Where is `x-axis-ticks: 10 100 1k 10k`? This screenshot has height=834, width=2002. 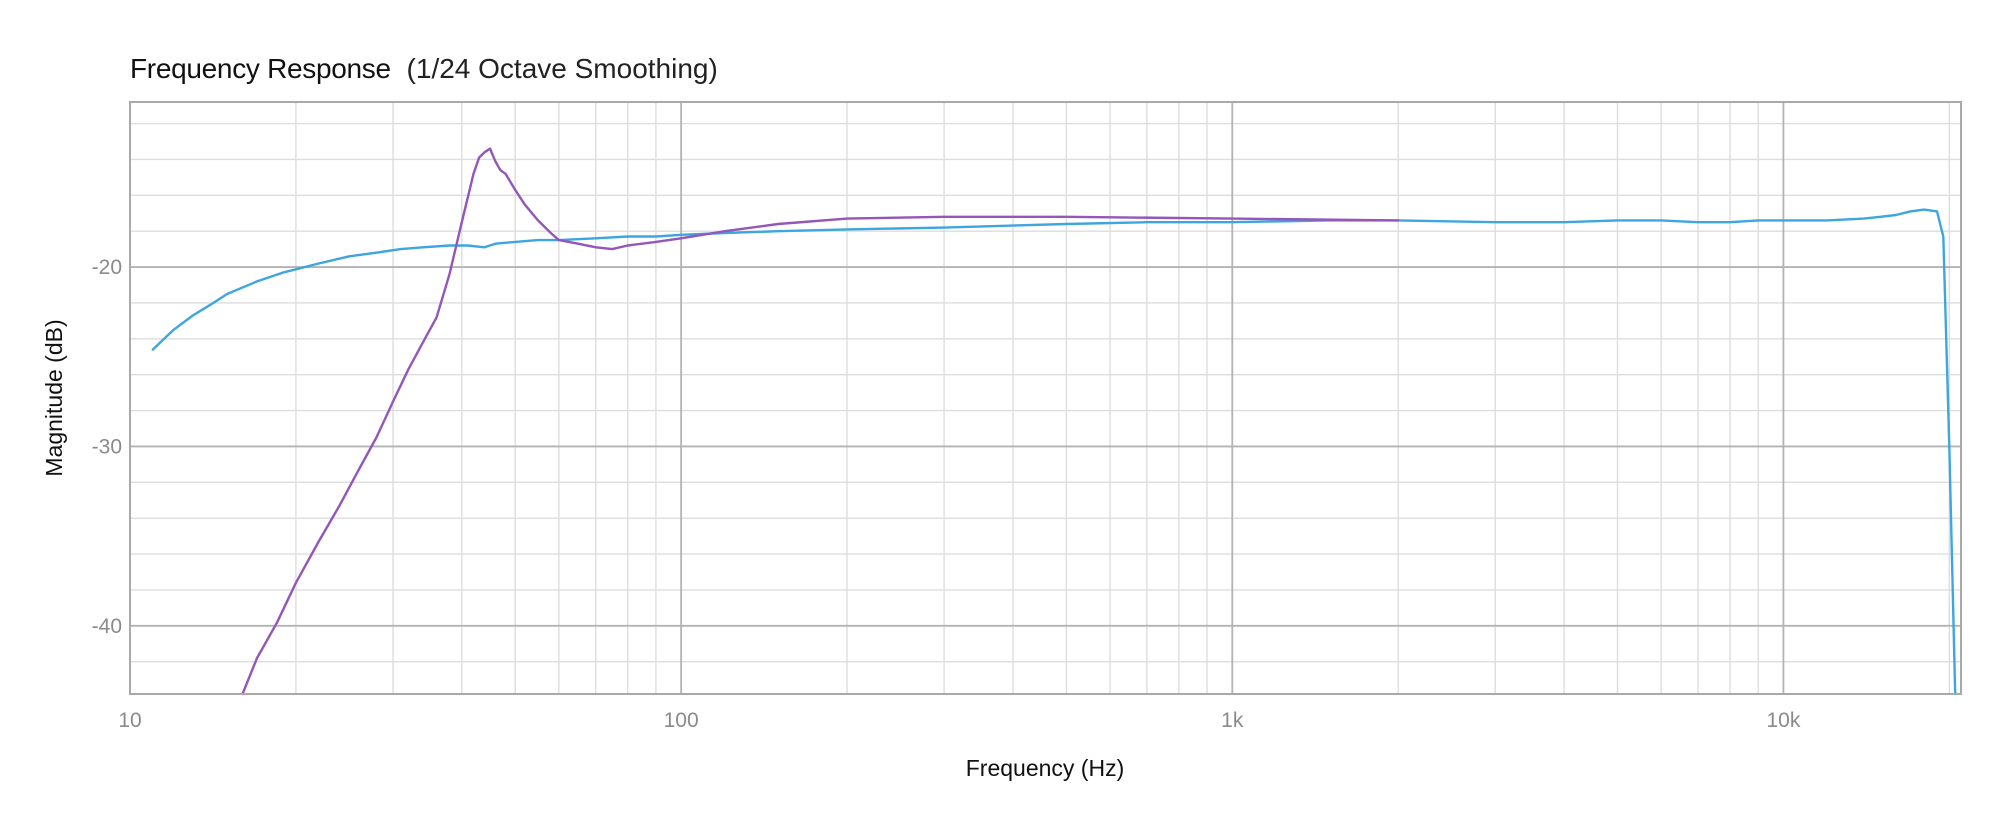 x-axis-ticks: 10 100 1k 10k is located at coordinates (959, 720).